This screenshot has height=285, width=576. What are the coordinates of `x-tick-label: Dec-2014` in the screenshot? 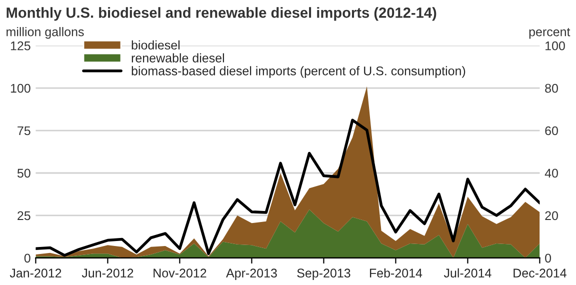 It's located at (540, 273).